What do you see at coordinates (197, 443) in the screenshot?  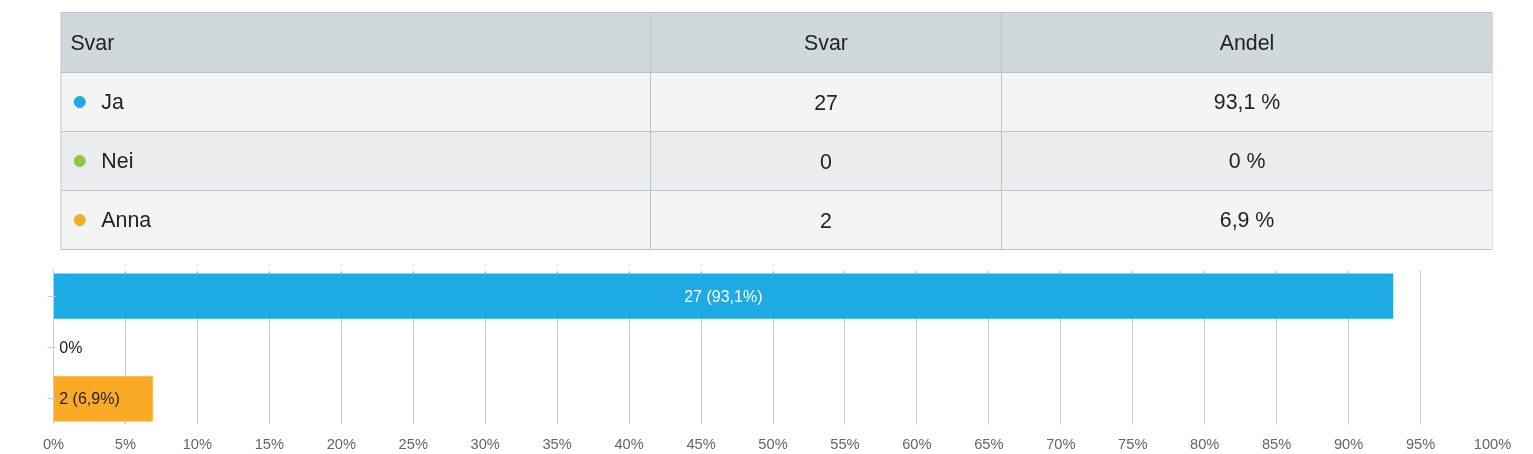 I see `x-tick-label: 10%` at bounding box center [197, 443].